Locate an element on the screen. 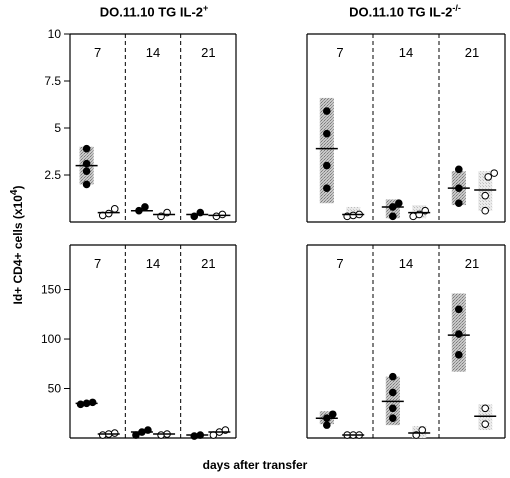  y-tick-label: 100 is located at coordinates (51, 339).